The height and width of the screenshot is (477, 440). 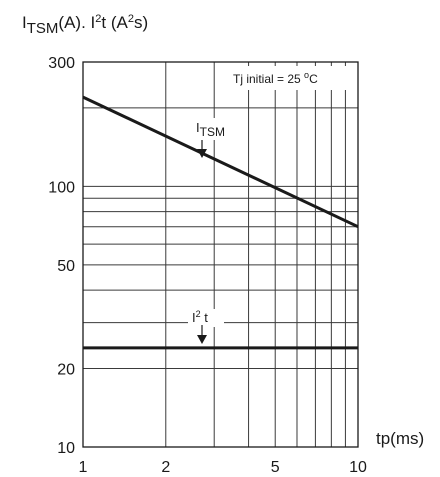 I want to click on annotation-text-deg: o, so click(x=306, y=75).